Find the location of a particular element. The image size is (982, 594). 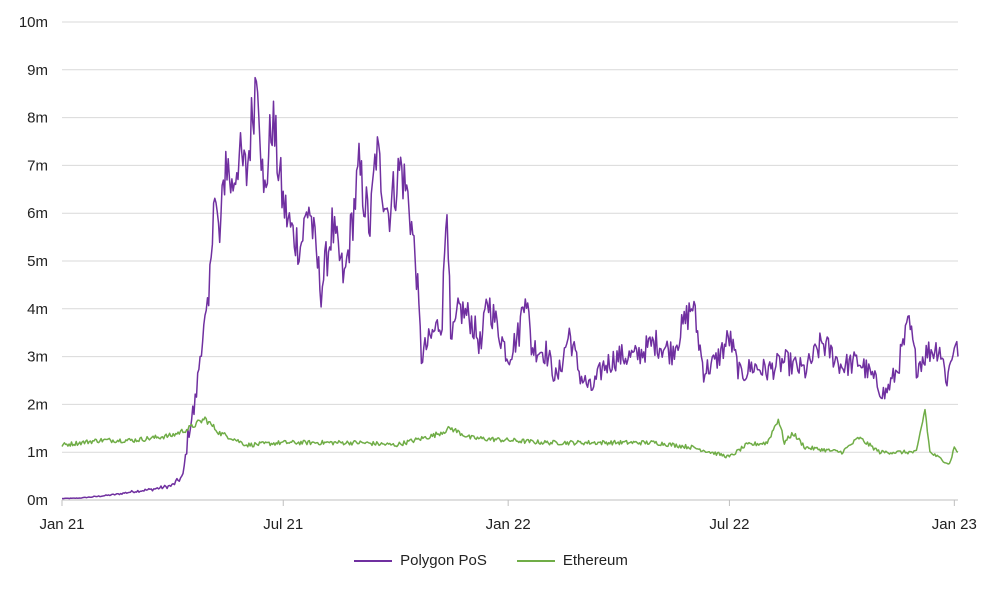

legend: Polygon PoS Ethereum is located at coordinates (491, 560).